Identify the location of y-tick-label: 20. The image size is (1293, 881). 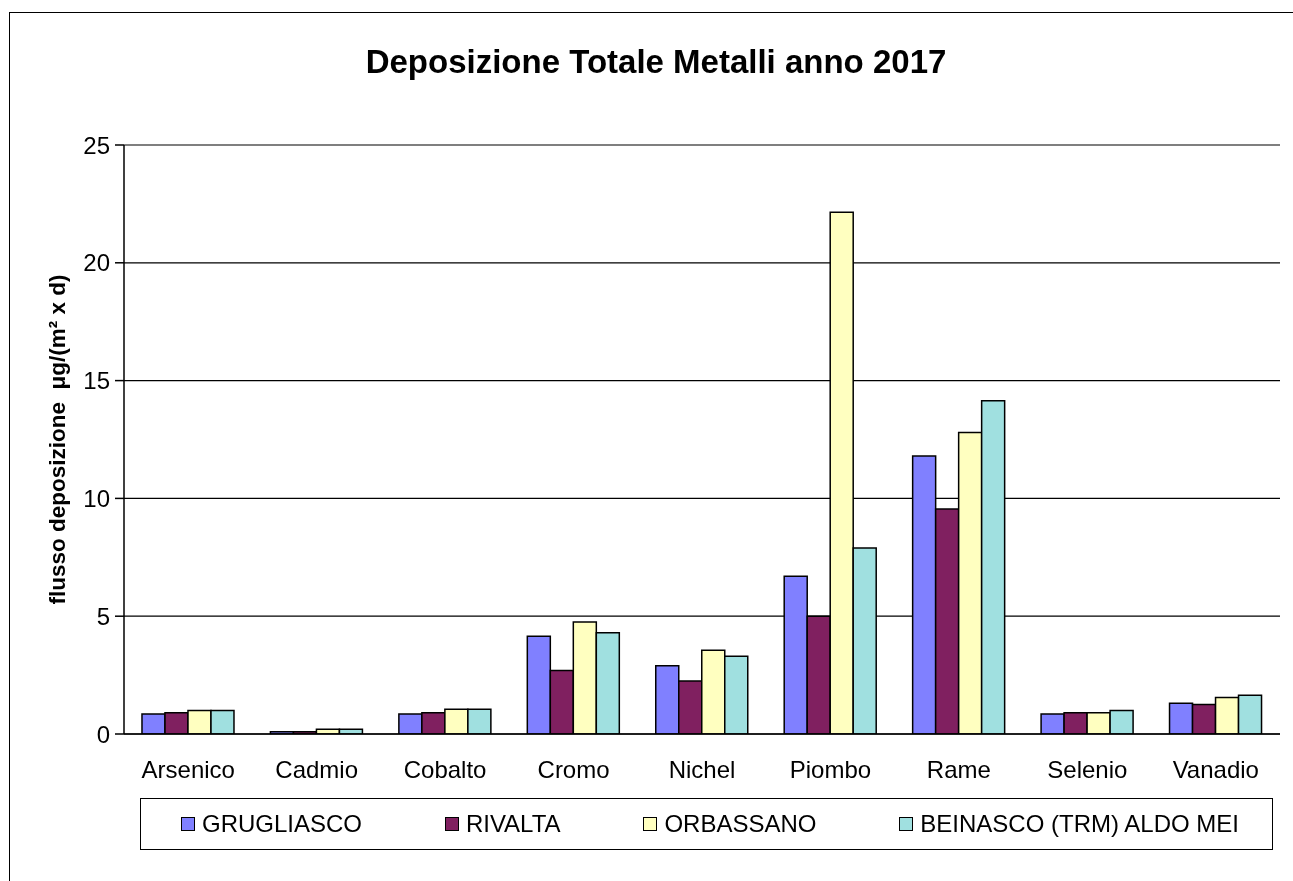
(96, 263).